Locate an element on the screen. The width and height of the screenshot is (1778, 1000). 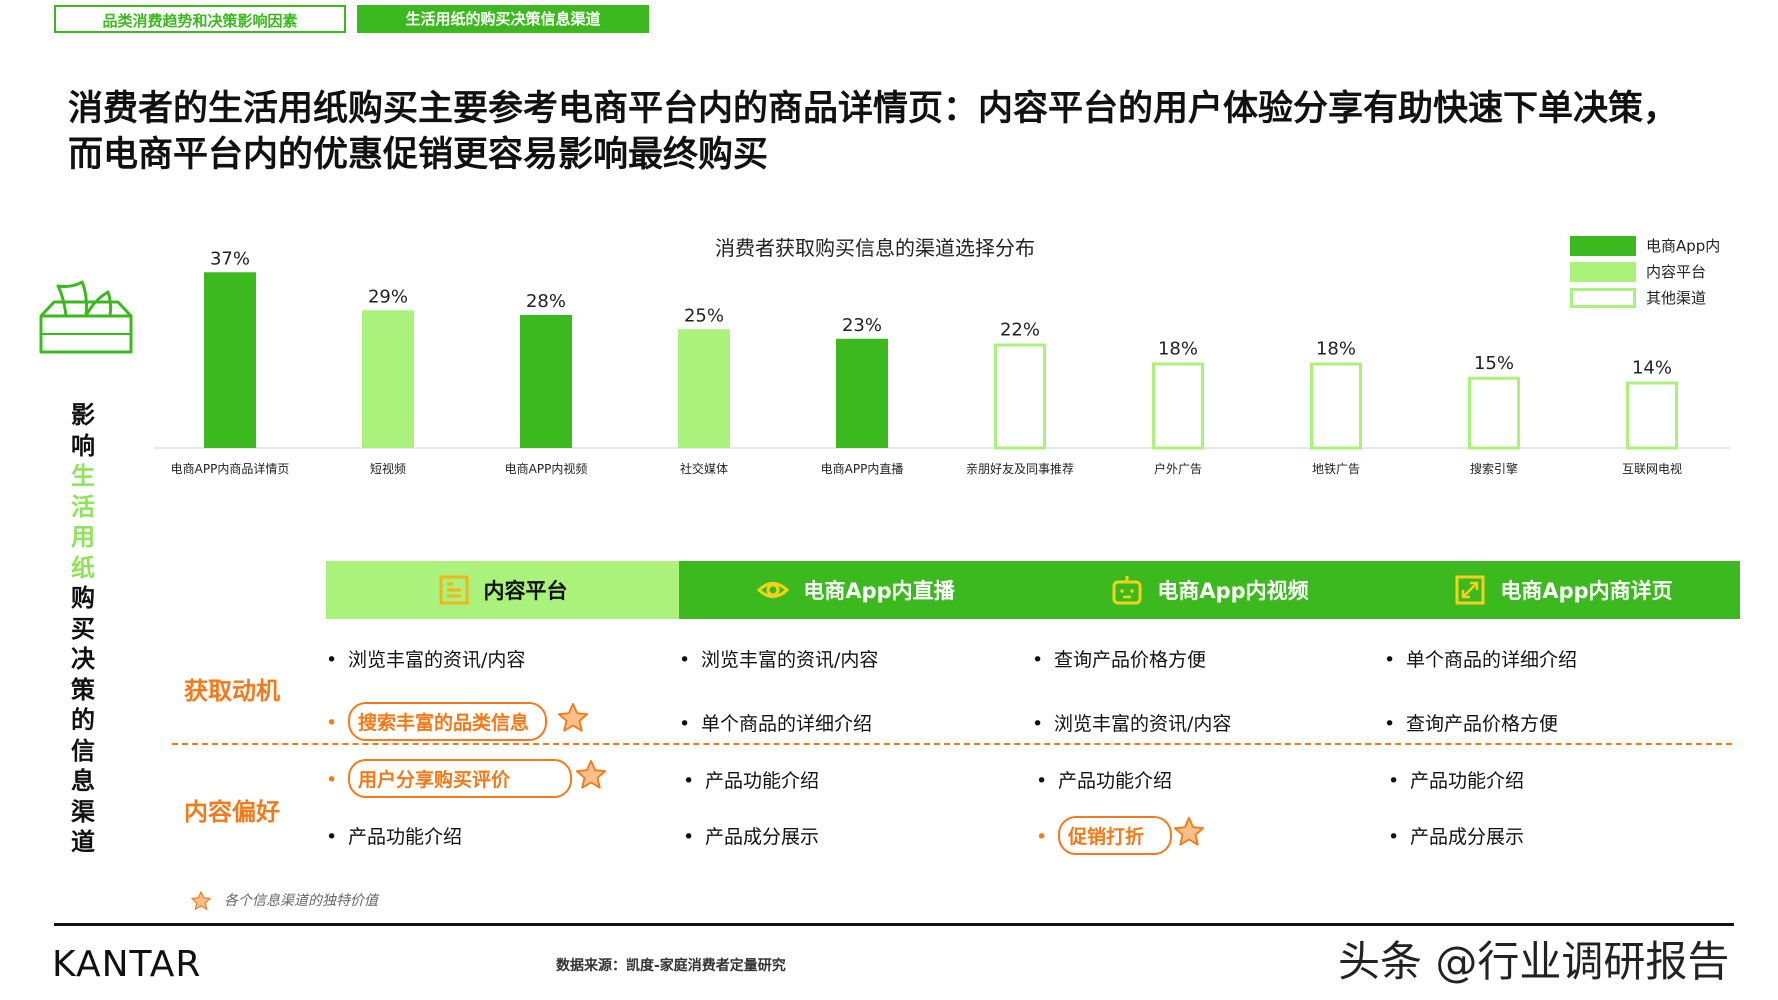
highlight-pill: 促销打折 is located at coordinates (1115, 835).